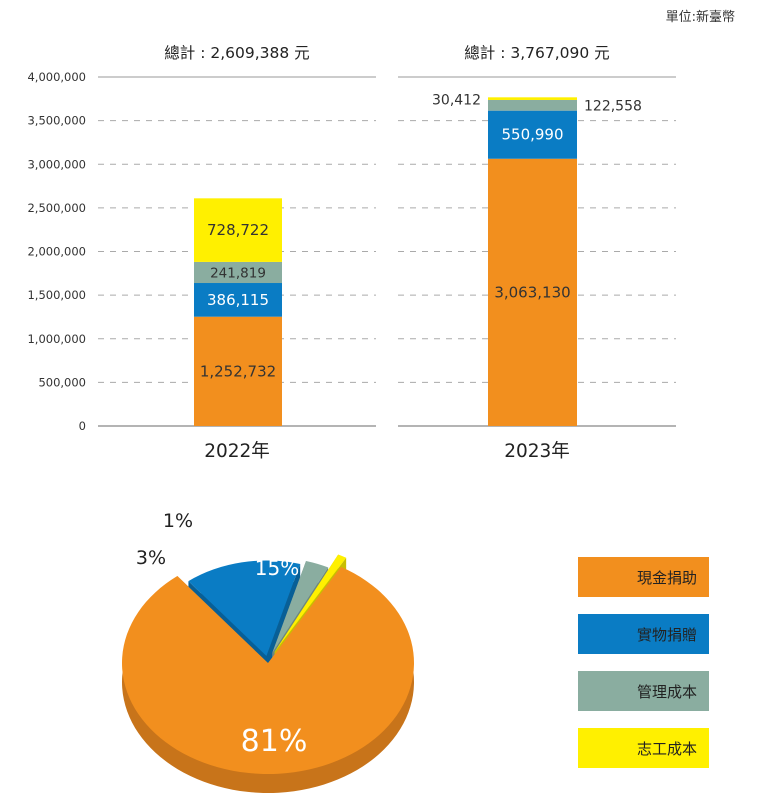 This screenshot has height=800, width=759. What do you see at coordinates (537, 451) in the screenshot?
I see `category-label: 2023年` at bounding box center [537, 451].